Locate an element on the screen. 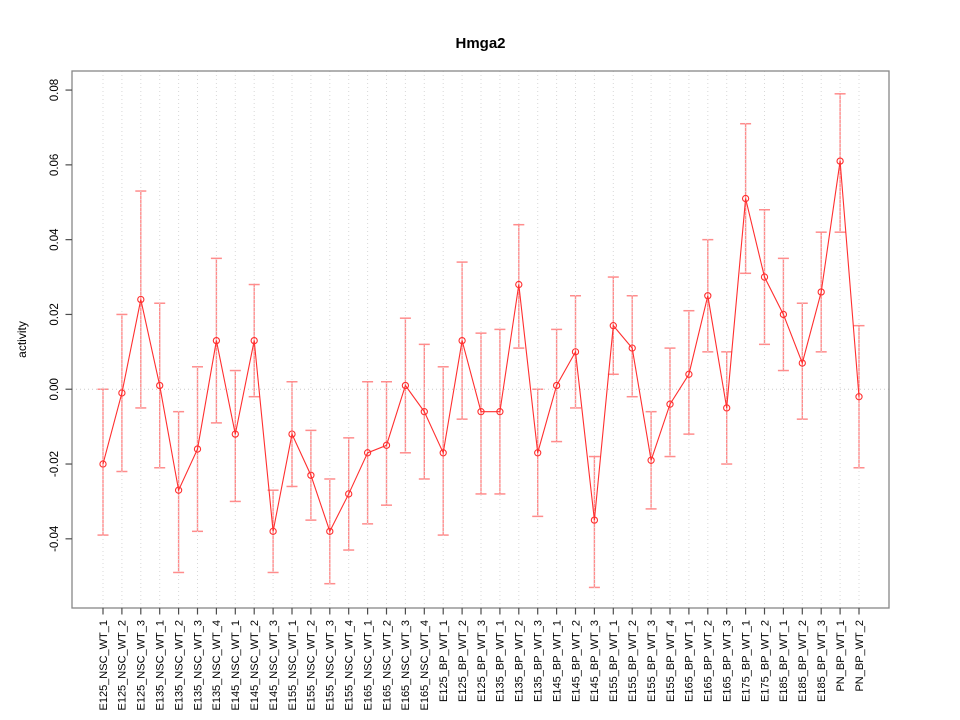 The image size is (960, 720). x-tick-label: E185_BP_WT_2 is located at coordinates (803, 661).